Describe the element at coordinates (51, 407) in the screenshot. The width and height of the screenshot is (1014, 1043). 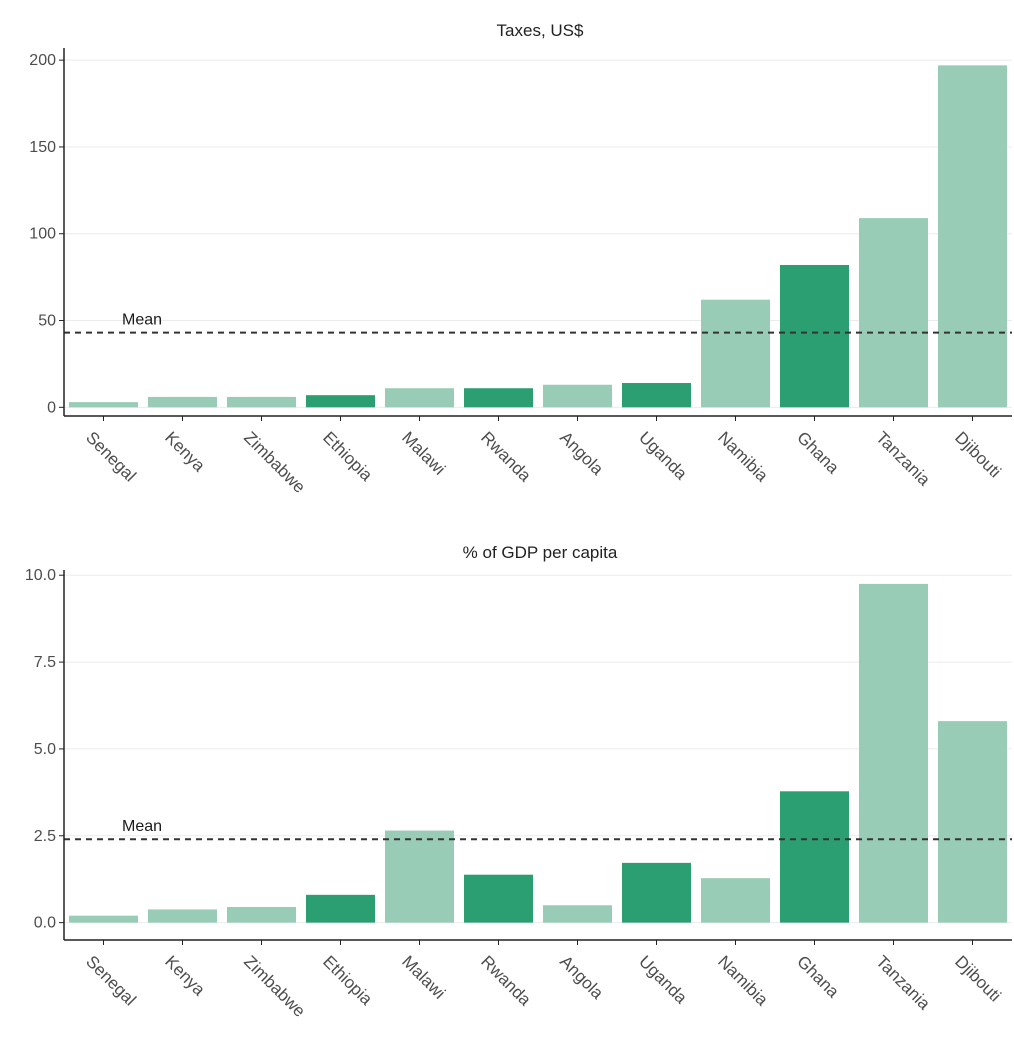
I see `y-tick-label: 0` at that location.